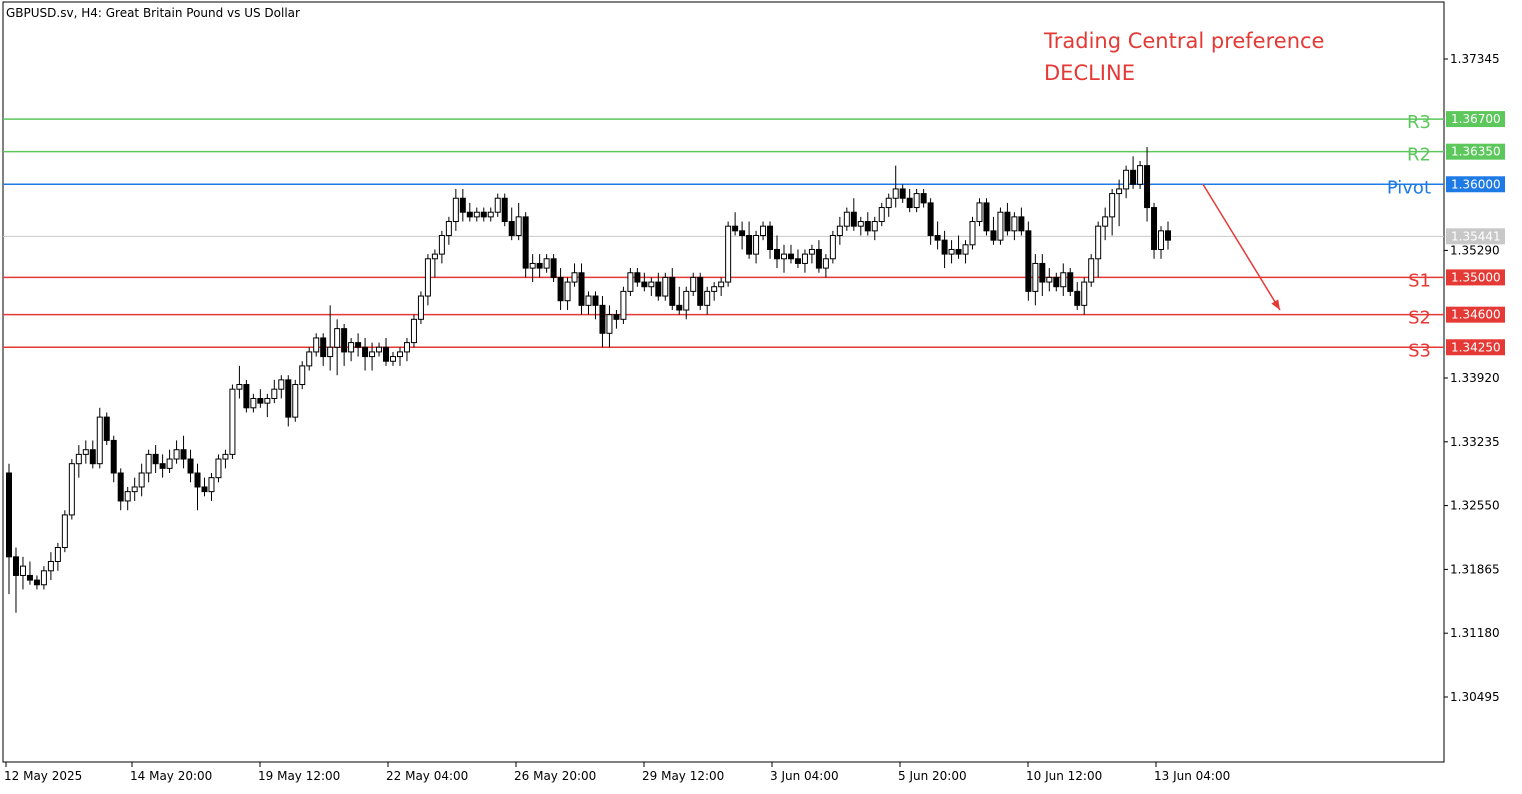  Describe the element at coordinates (1064, 776) in the screenshot. I see `time-tick-label: 10 Jun 12:00` at that location.